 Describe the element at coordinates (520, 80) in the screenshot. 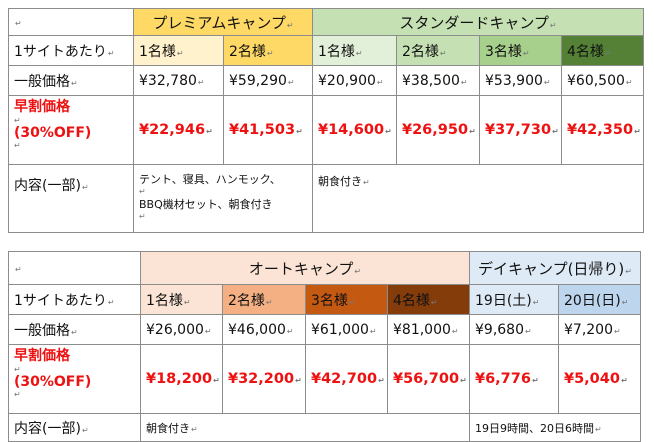

I see `regular-price: ¥53,900` at that location.